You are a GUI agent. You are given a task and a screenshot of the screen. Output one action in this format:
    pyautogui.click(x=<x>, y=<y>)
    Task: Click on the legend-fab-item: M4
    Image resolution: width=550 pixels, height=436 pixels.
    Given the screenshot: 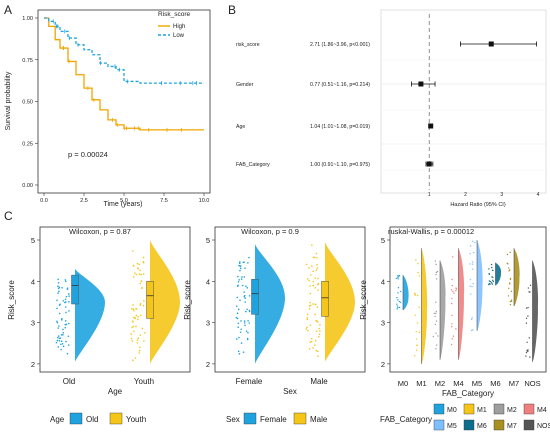 What is the action you would take?
    pyautogui.click(x=542, y=410)
    